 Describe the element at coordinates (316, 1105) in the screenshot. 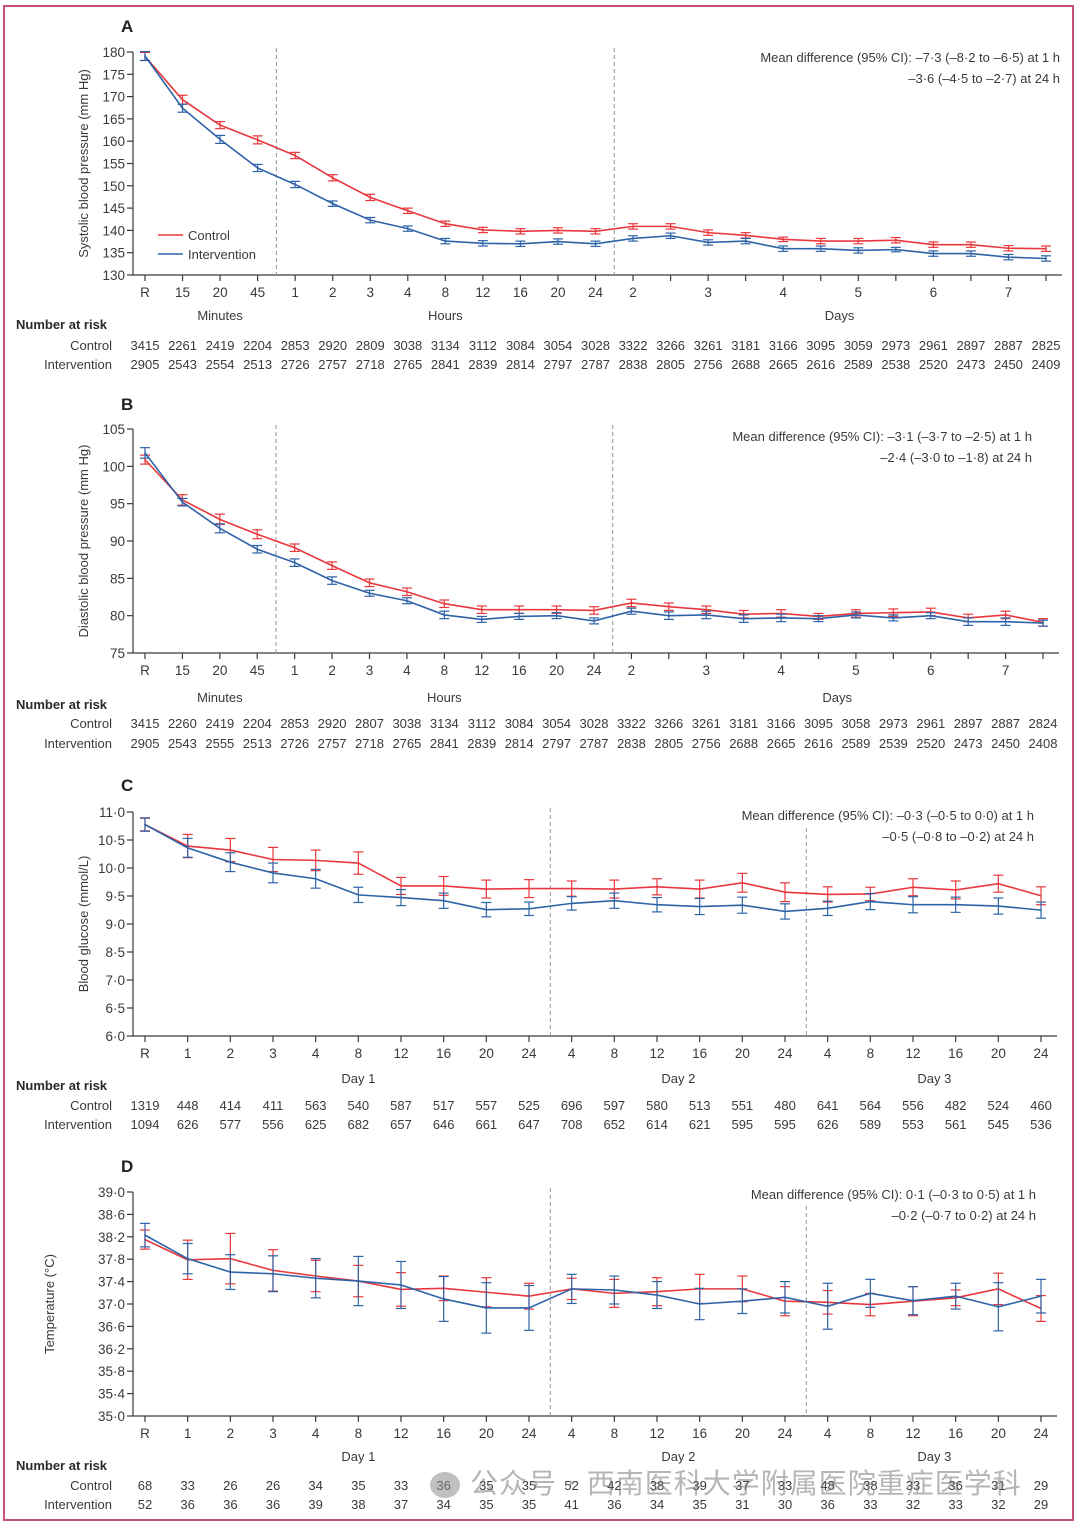

I see `panel-c-risk-control-value: 563` at that location.